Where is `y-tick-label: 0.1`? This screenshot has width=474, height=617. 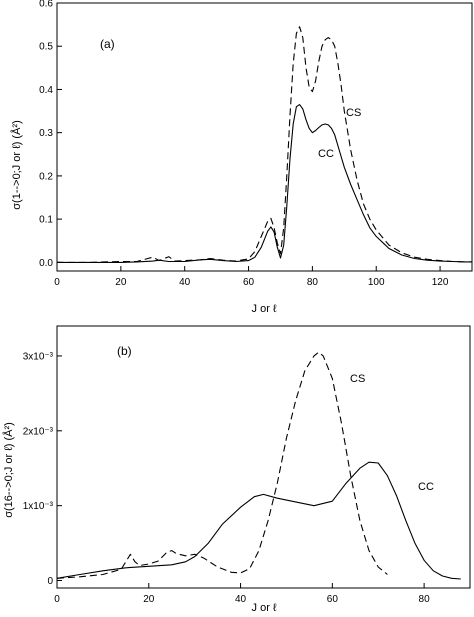 y-tick-label: 0.1 is located at coordinates (46, 220).